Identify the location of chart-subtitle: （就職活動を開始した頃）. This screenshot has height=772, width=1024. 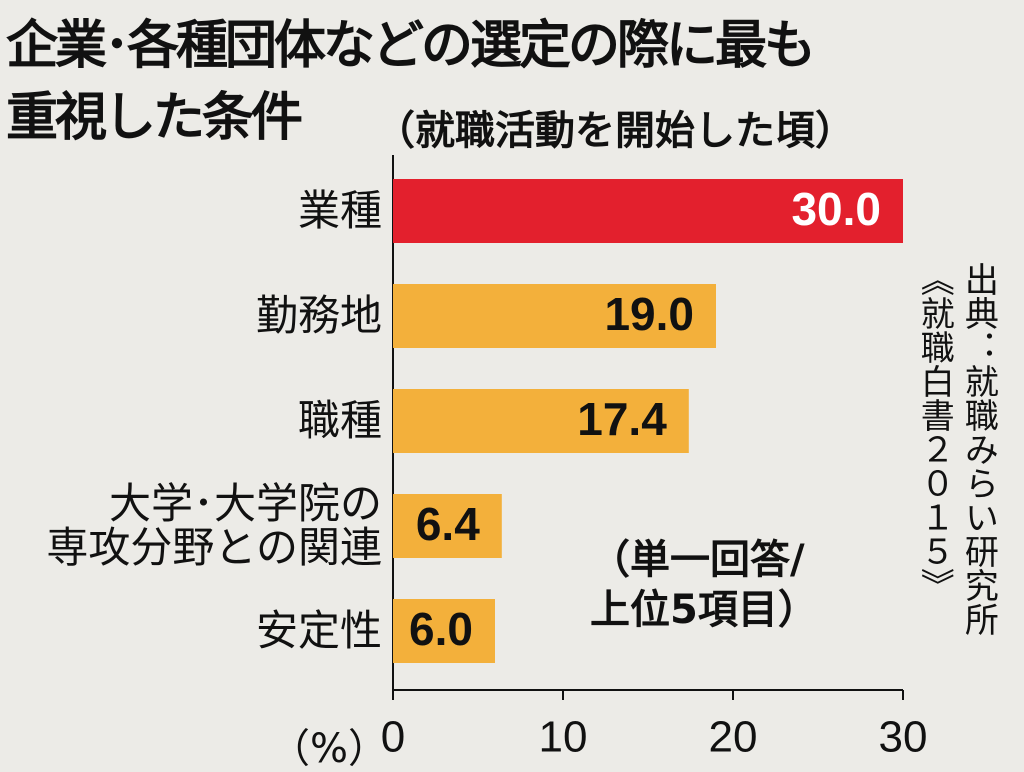
(615, 131).